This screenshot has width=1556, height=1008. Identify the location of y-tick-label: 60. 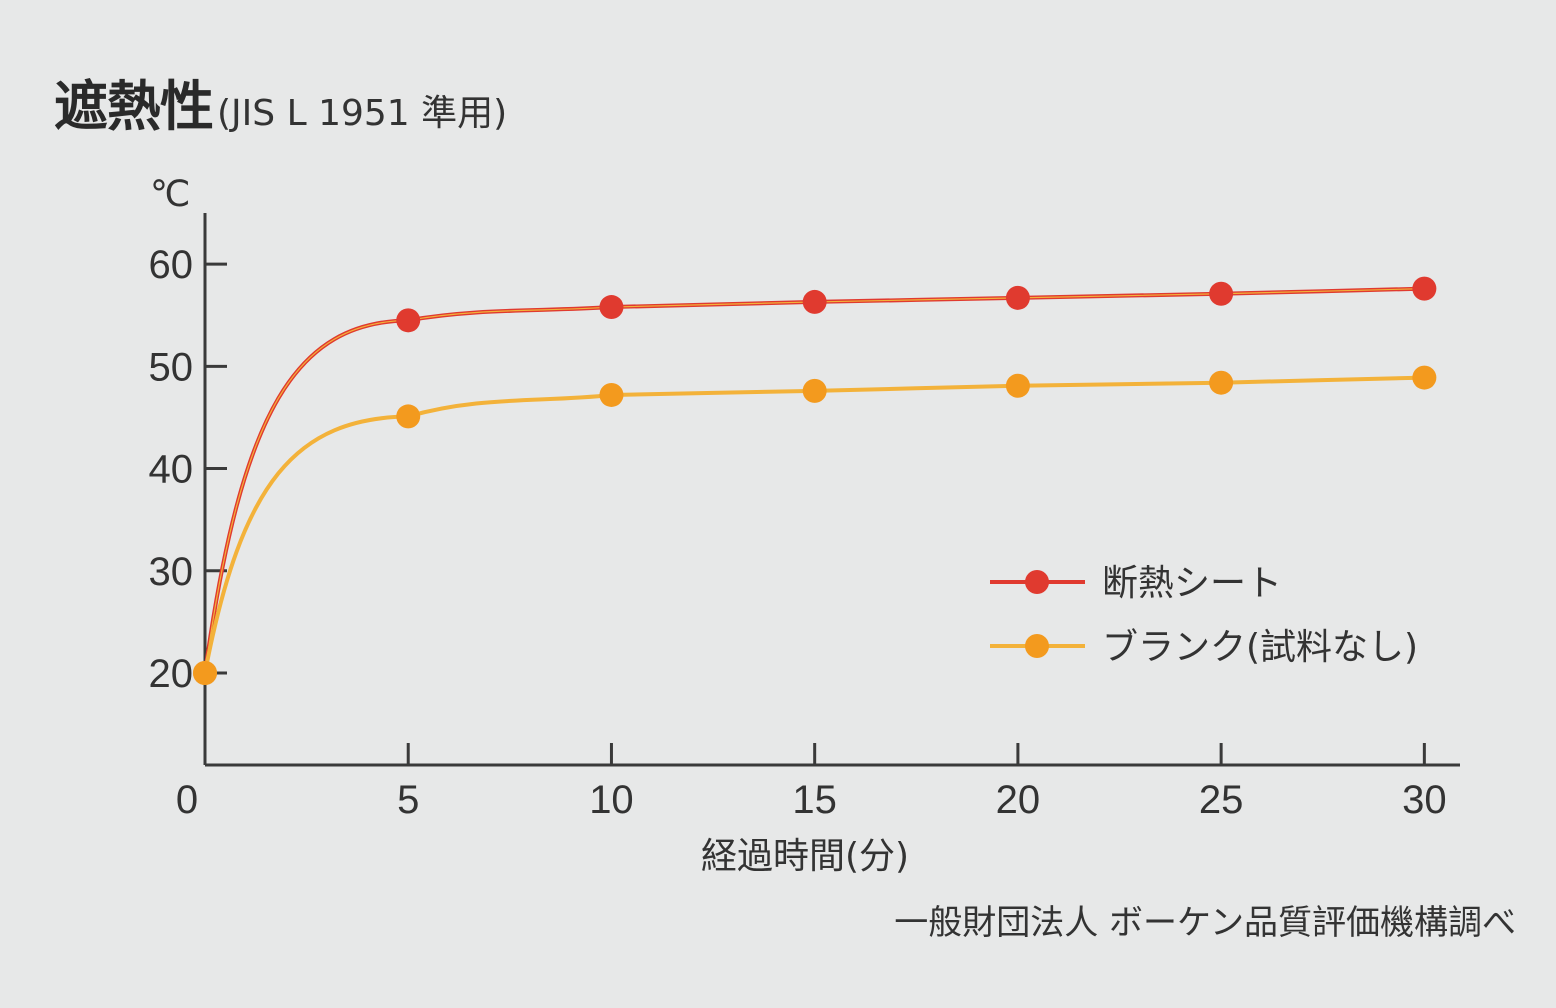
(171, 265).